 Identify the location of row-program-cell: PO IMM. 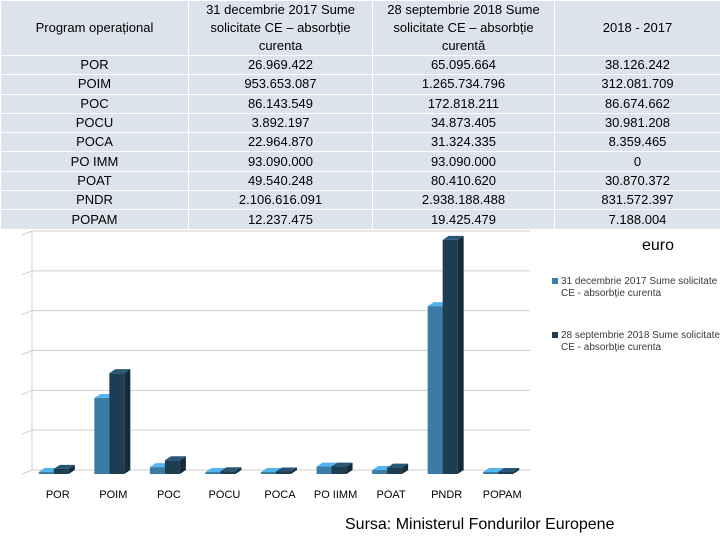
(94, 161).